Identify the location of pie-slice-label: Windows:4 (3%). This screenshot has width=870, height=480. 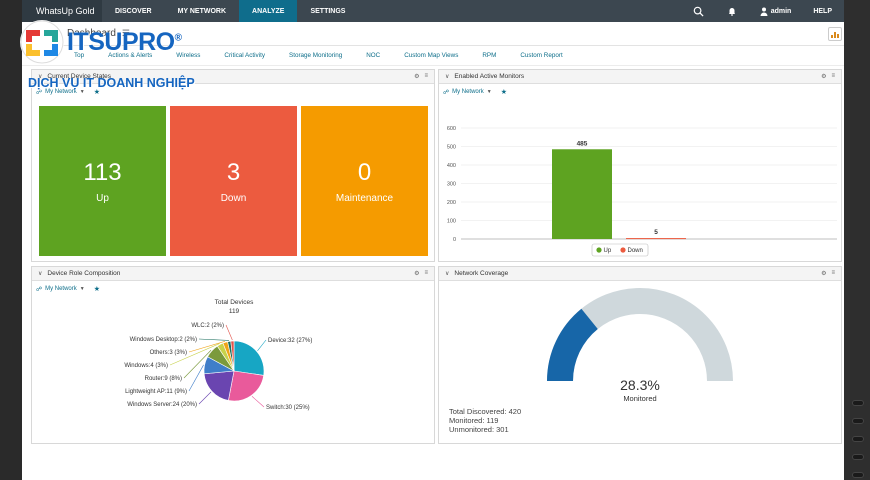
(146, 366).